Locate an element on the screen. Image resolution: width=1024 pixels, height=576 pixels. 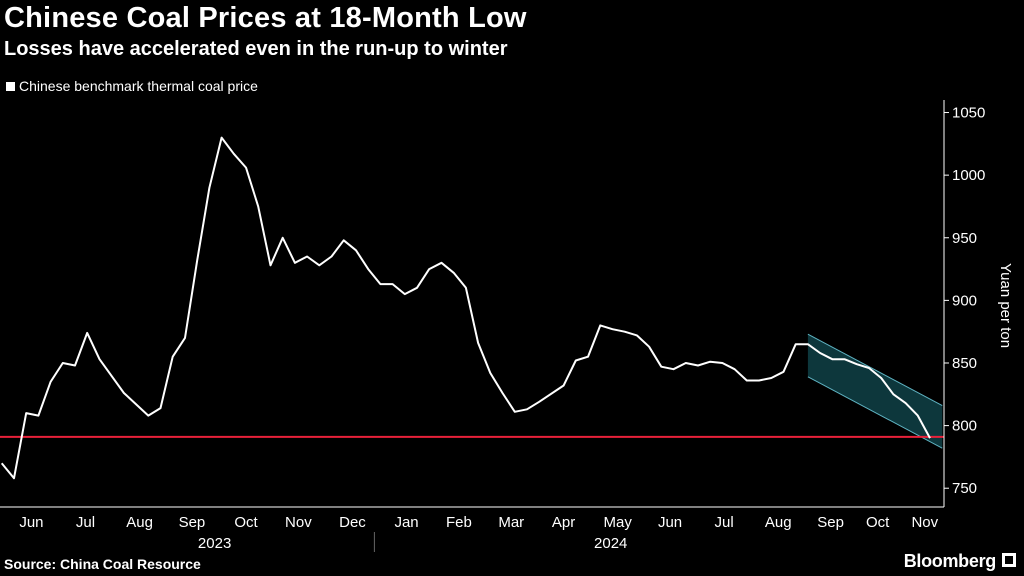
y-tick-label: 850 is located at coordinates (964, 363).